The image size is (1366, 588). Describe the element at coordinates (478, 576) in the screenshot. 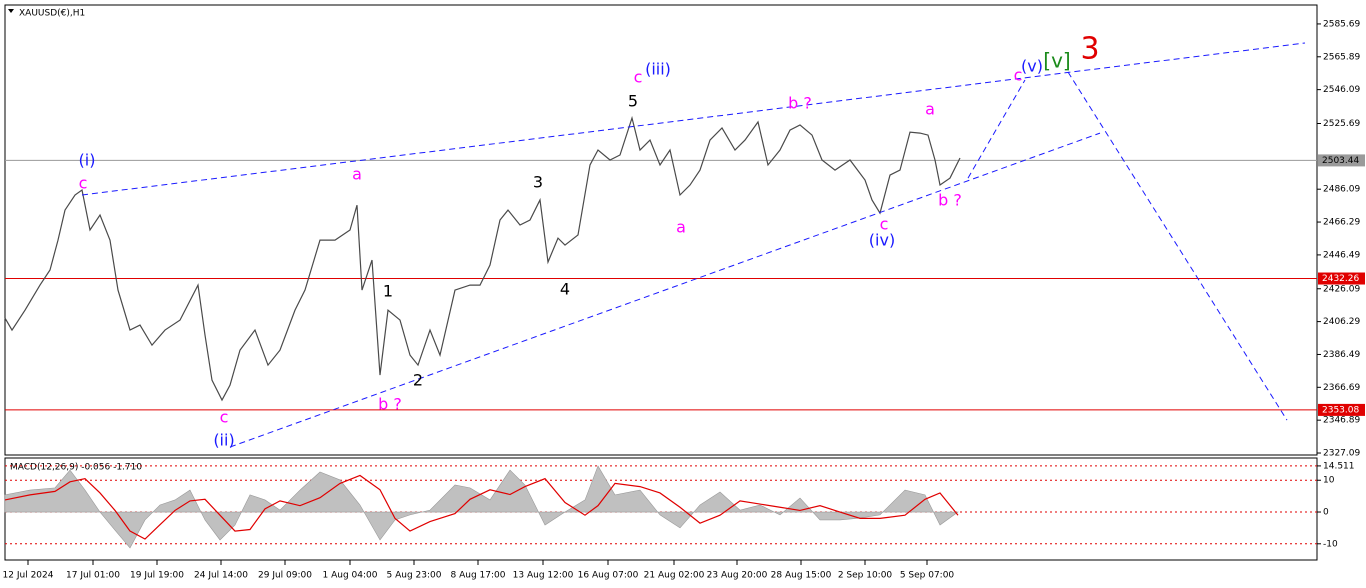

I see `x-tick-label: 8 Aug 17:00` at that location.